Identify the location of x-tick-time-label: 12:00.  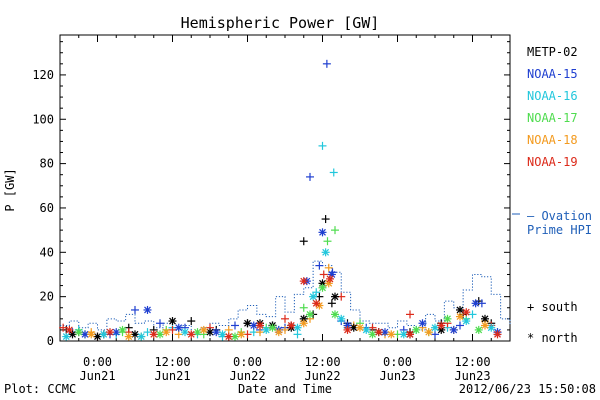
(472, 362).